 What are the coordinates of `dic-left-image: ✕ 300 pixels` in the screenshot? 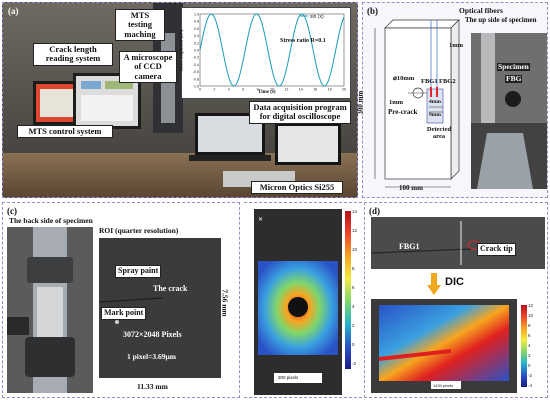 It's located at (298, 302).